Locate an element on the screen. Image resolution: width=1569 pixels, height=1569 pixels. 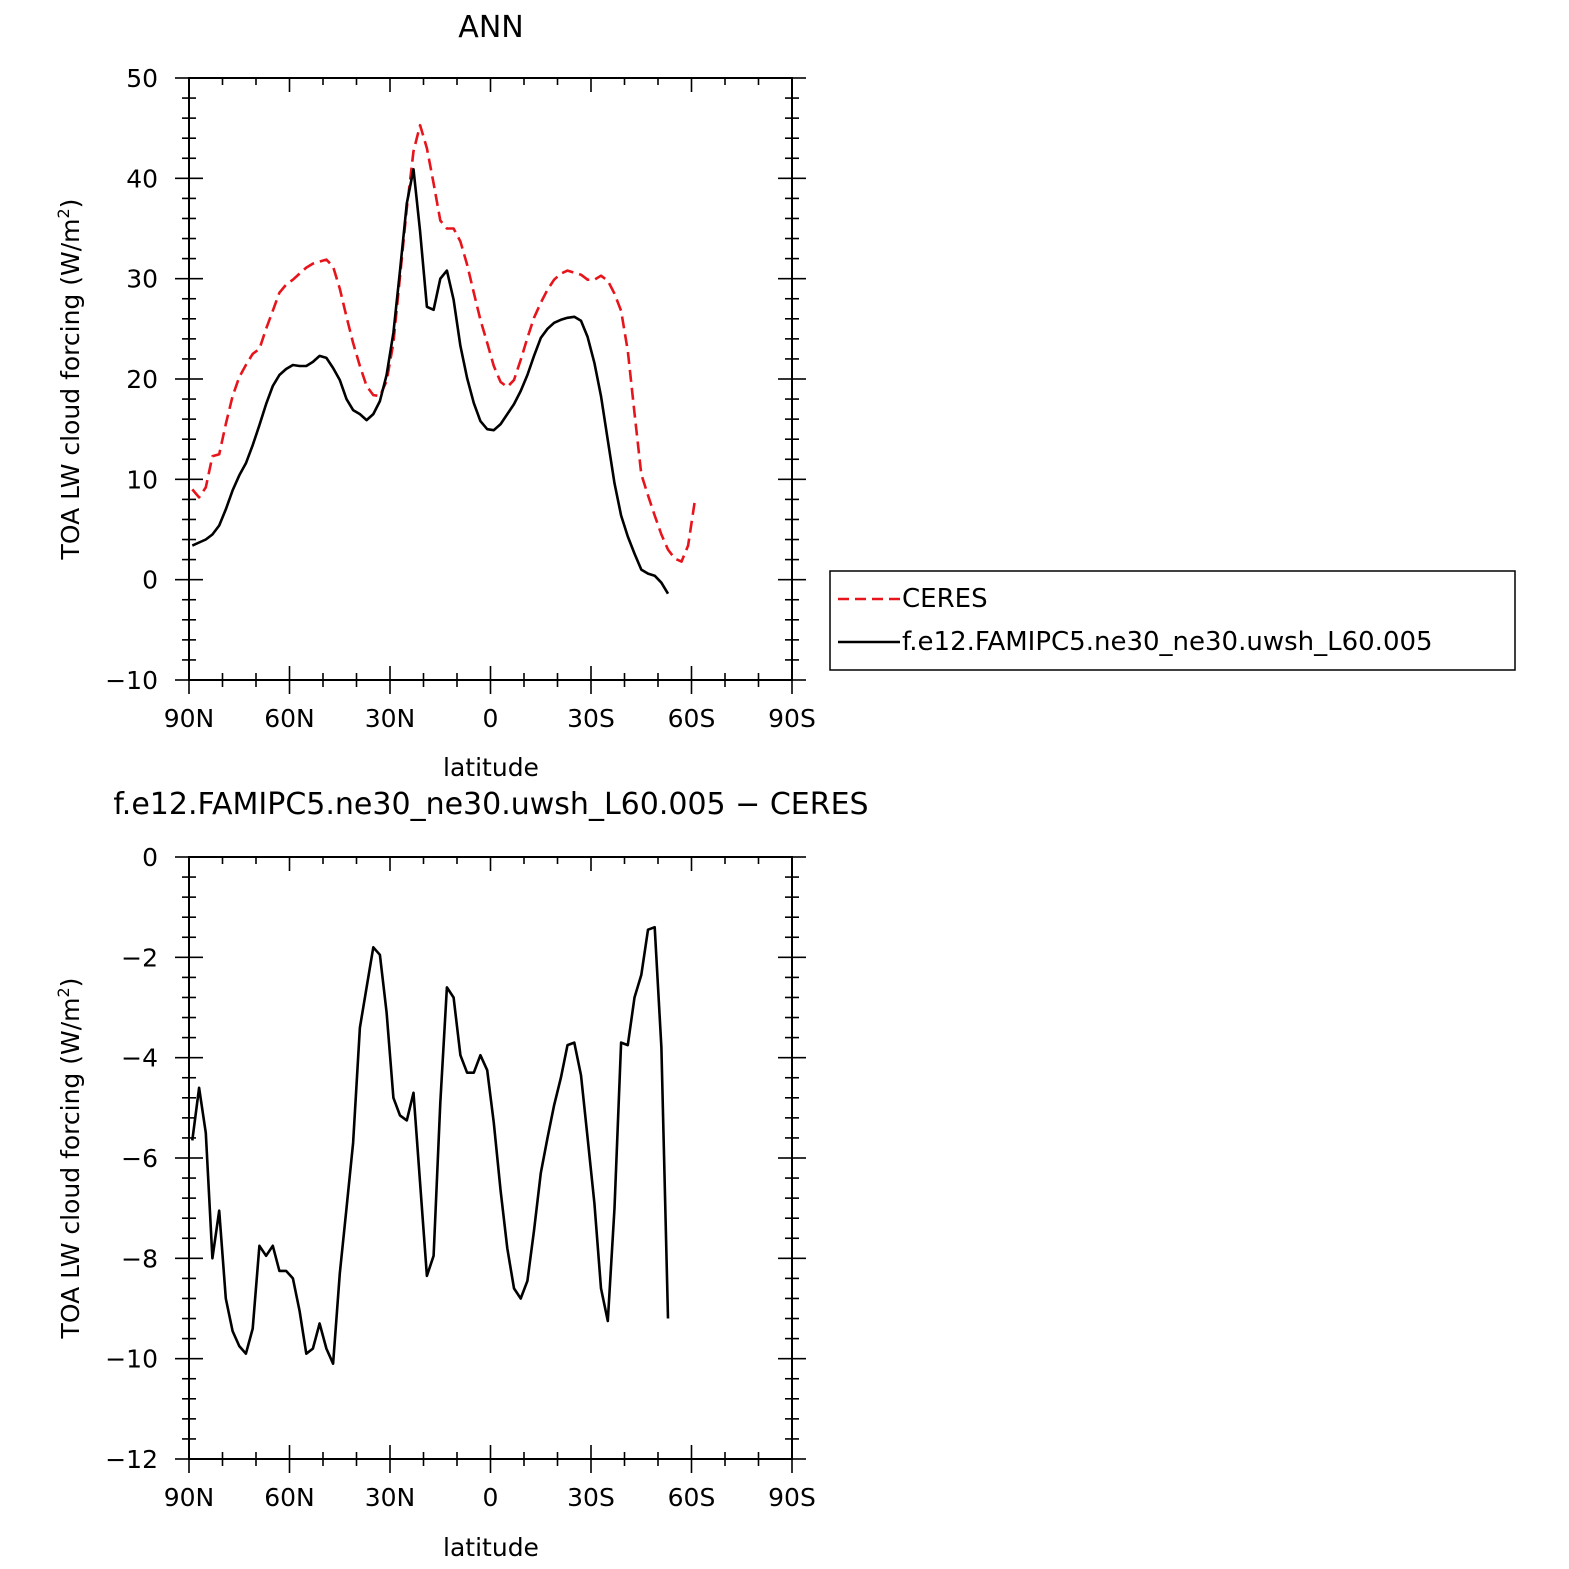
bottom-x-tick-label: 0 is located at coordinates (491, 1497).